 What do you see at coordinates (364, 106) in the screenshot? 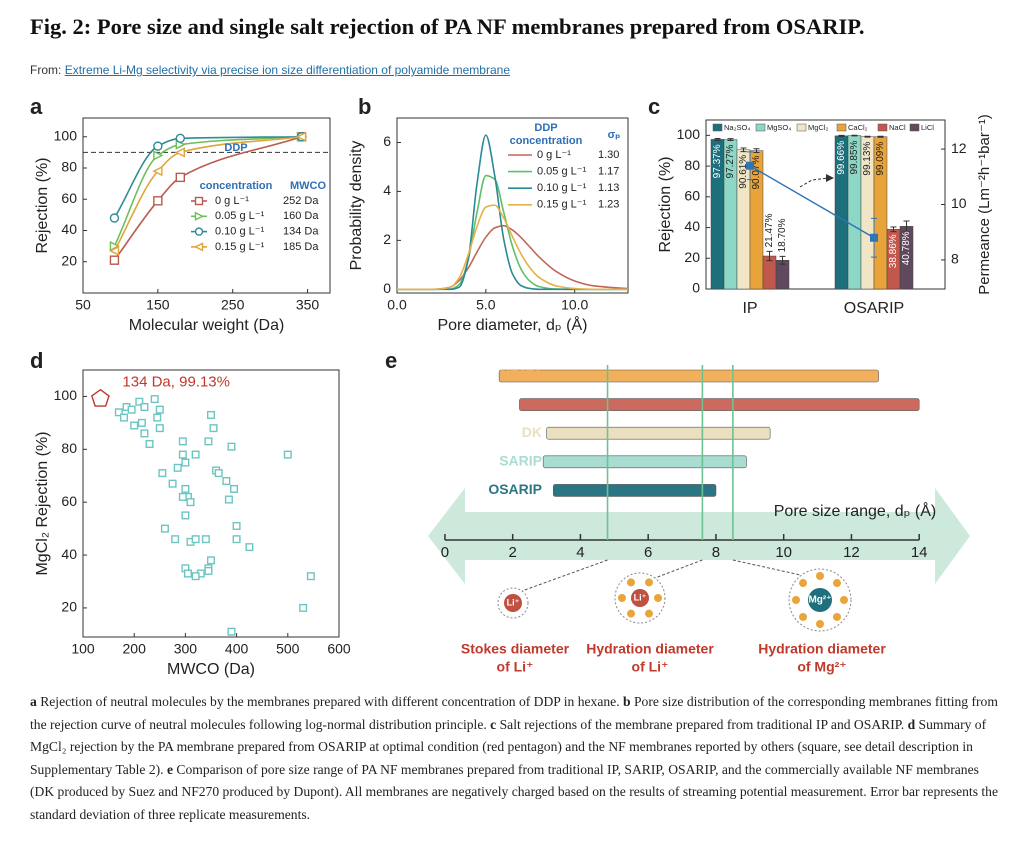
I see `panel-letter: b` at bounding box center [364, 106].